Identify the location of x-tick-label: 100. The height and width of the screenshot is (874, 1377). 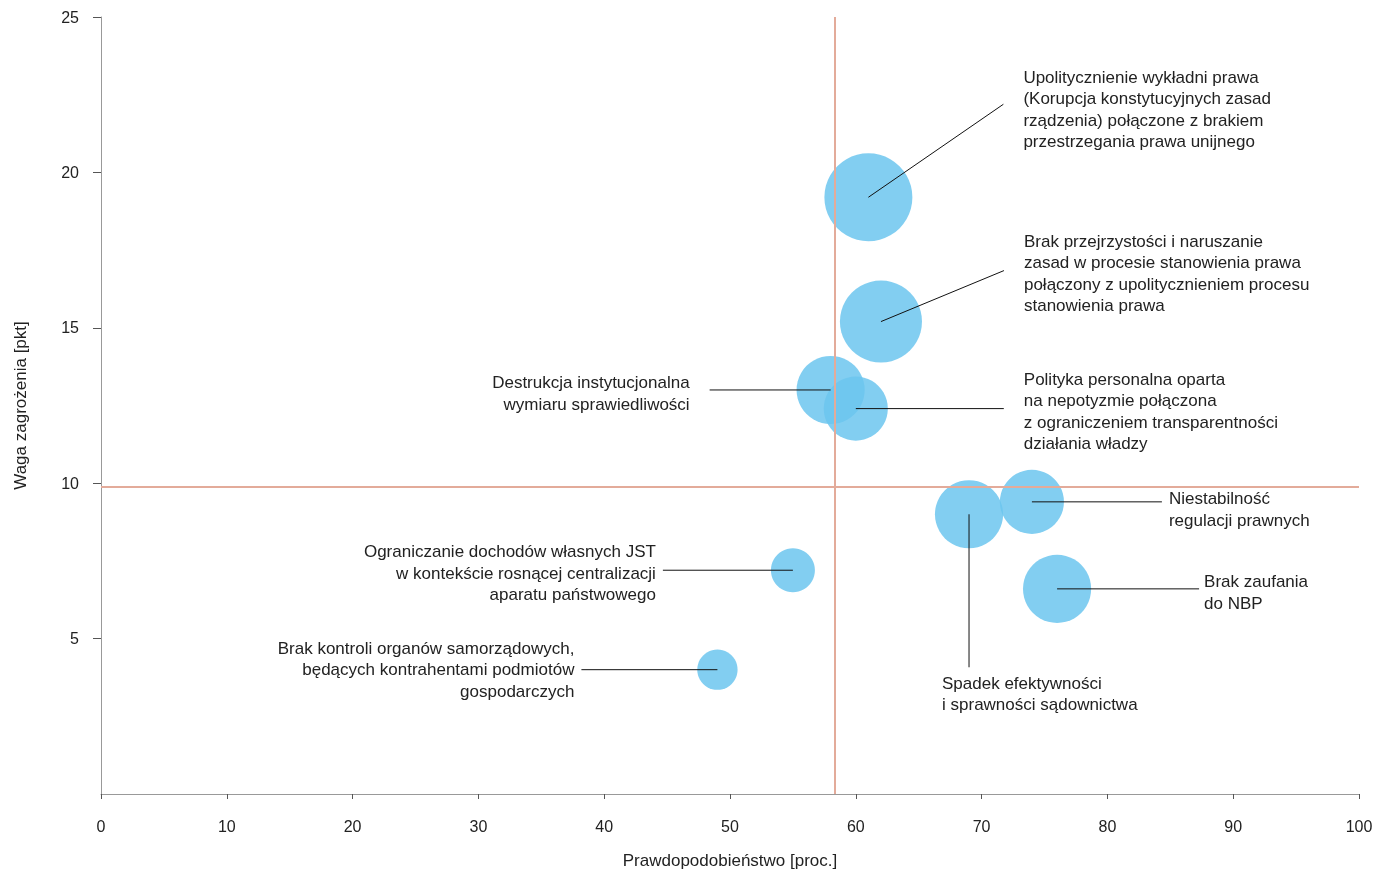
(1359, 826).